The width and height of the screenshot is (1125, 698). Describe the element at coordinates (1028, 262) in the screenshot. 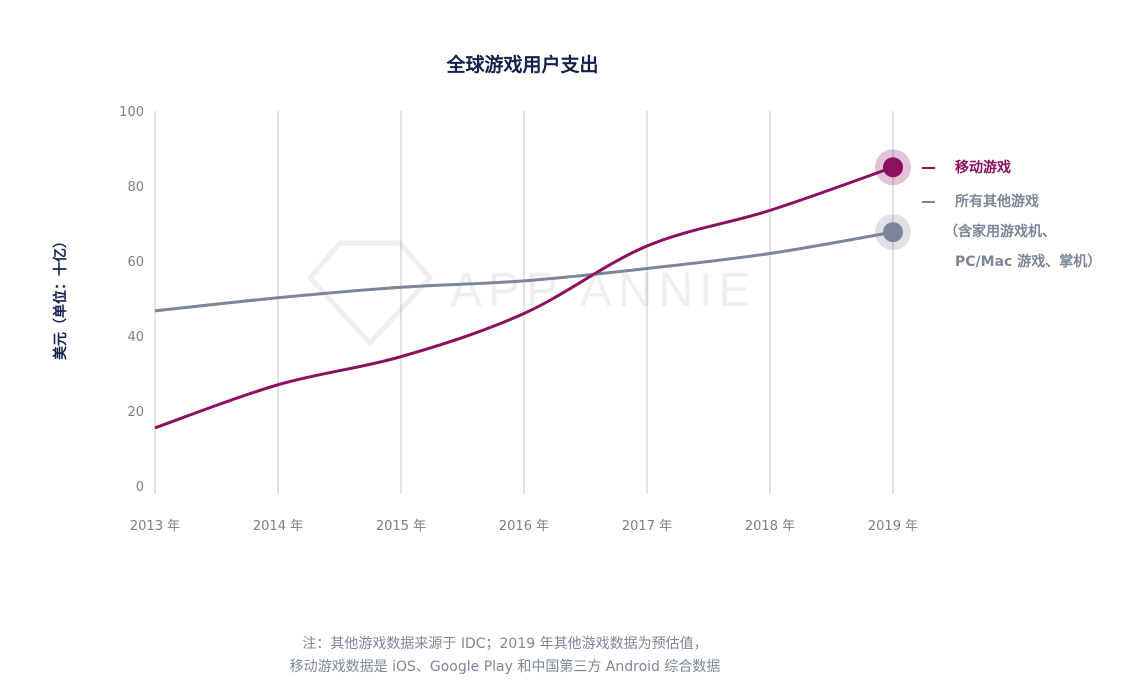

I see `legend-other-label-line3: PC/Mac 游戏、掌机）` at that location.